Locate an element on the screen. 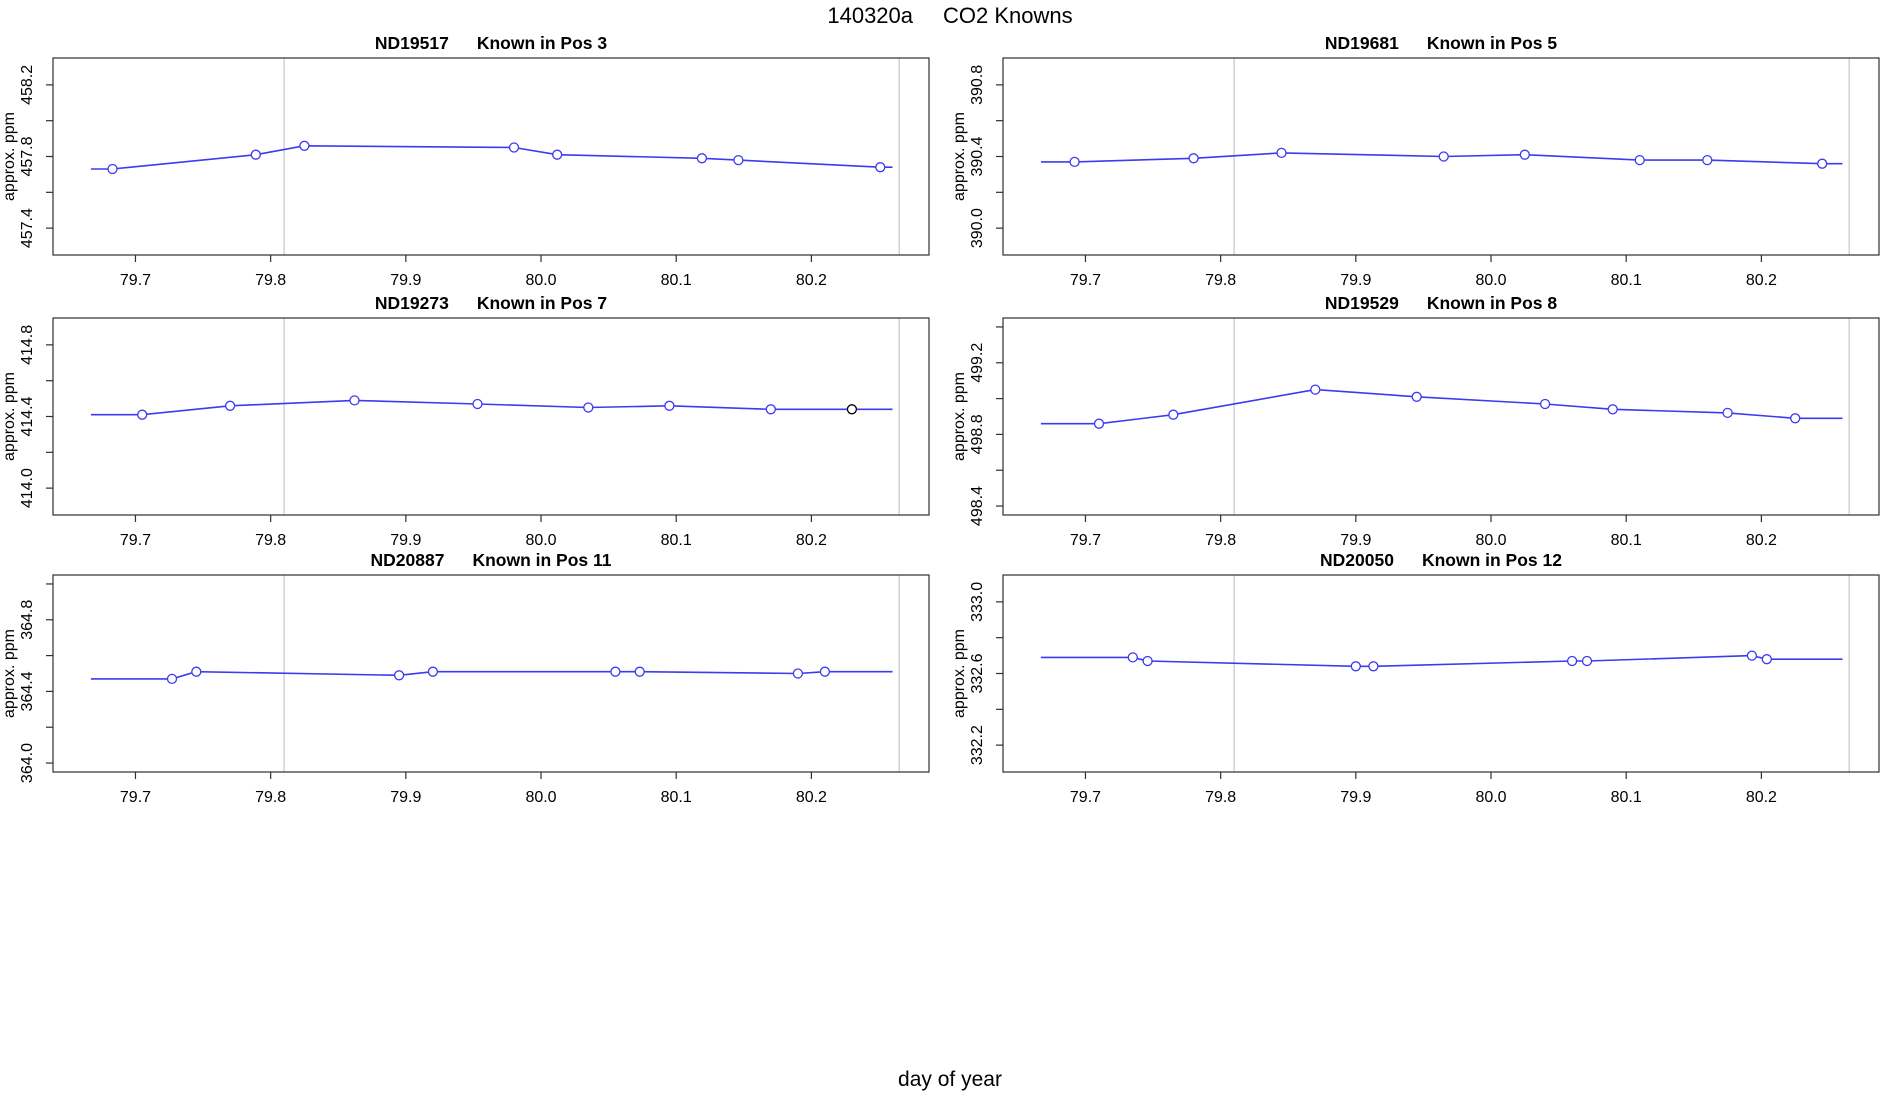 Image resolution: width=1900 pixels, height=1100 pixels. panel-title-id: ND19273 is located at coordinates (412, 303).